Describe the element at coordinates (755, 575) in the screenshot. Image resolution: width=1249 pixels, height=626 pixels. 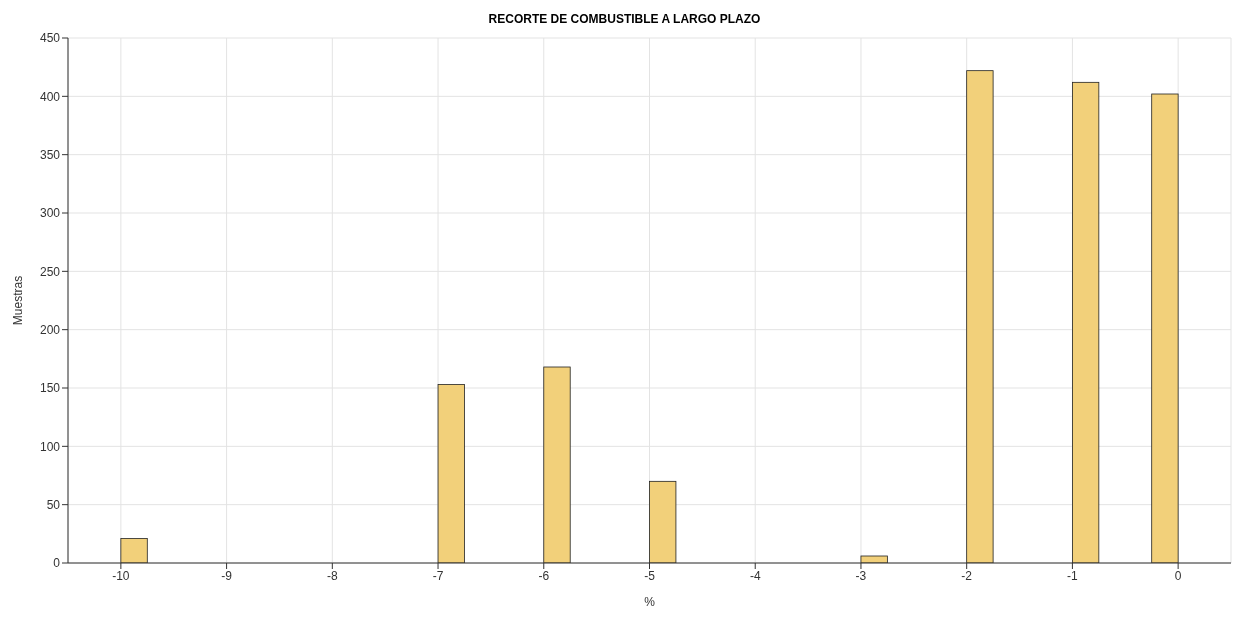
I see `x-tick-label: -4` at that location.